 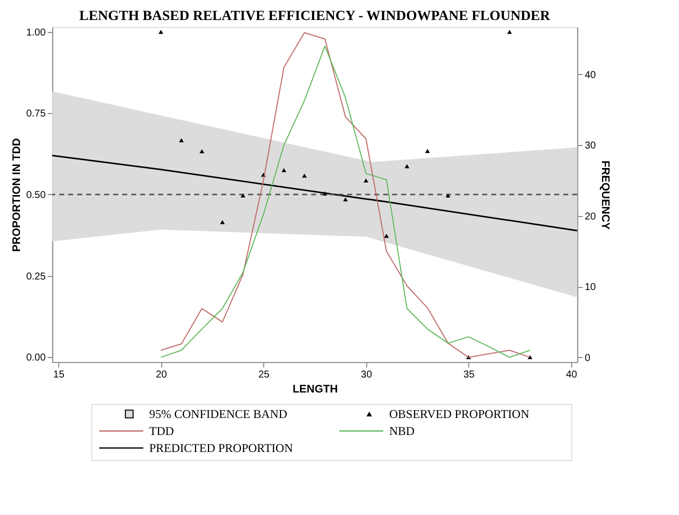 What do you see at coordinates (604, 195) in the screenshot?
I see `y2-axis-title: FREQUENCY` at bounding box center [604, 195].